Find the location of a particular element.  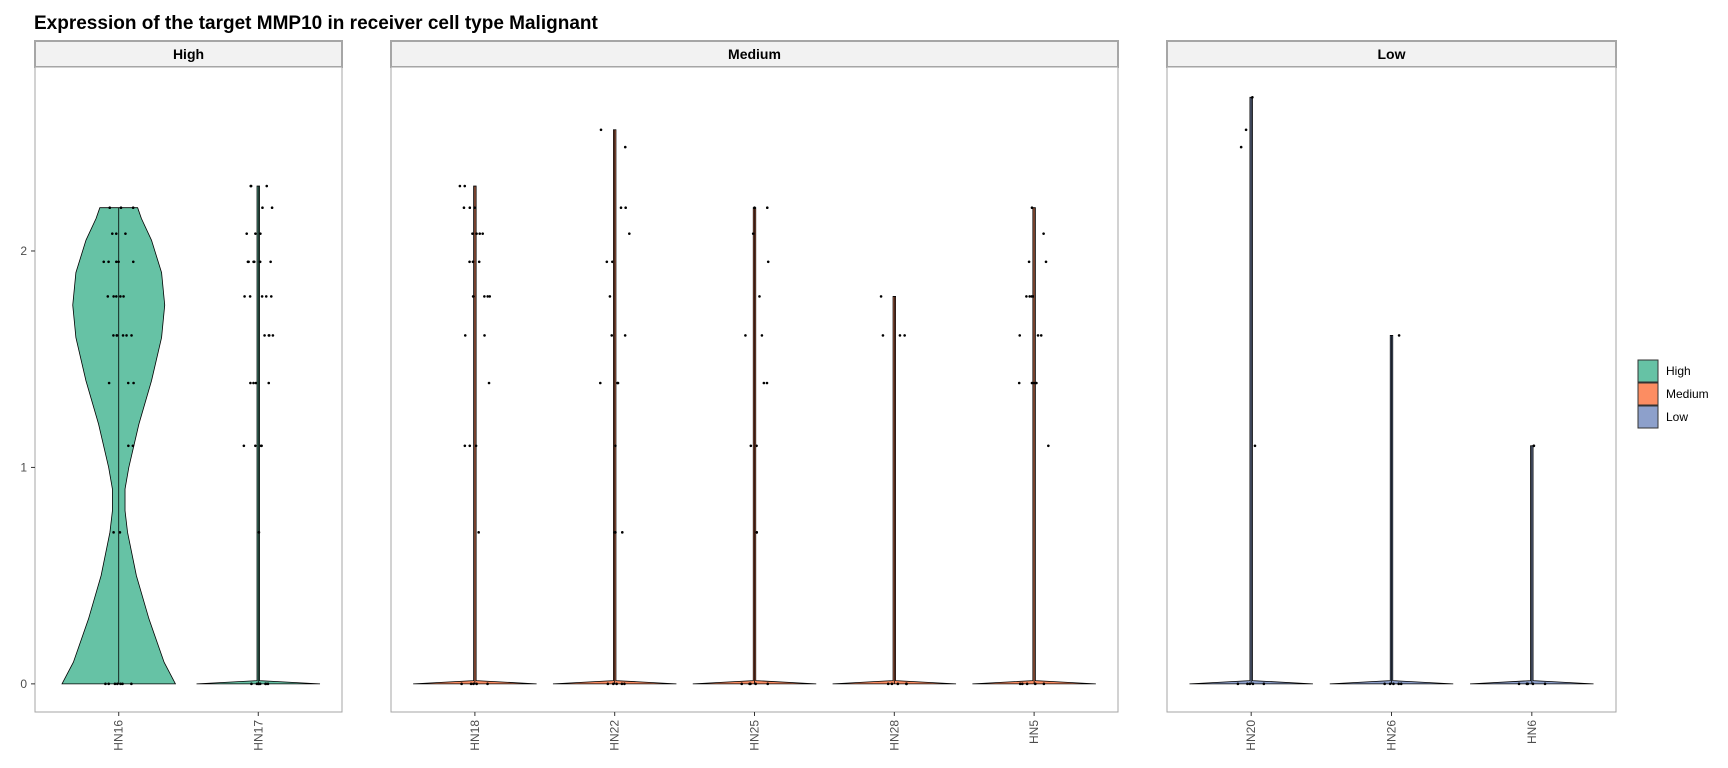

x-tick-label-hn6: HN6 is located at coordinates (1532, 732).